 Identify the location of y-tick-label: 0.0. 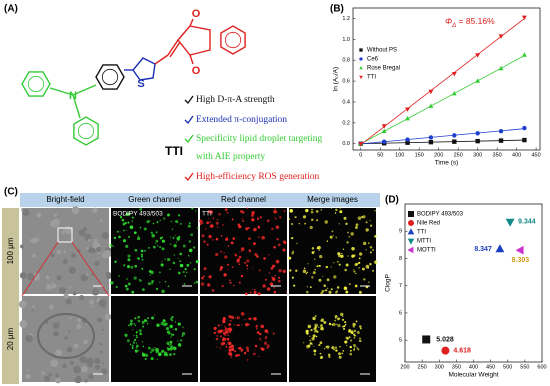
(346, 144).